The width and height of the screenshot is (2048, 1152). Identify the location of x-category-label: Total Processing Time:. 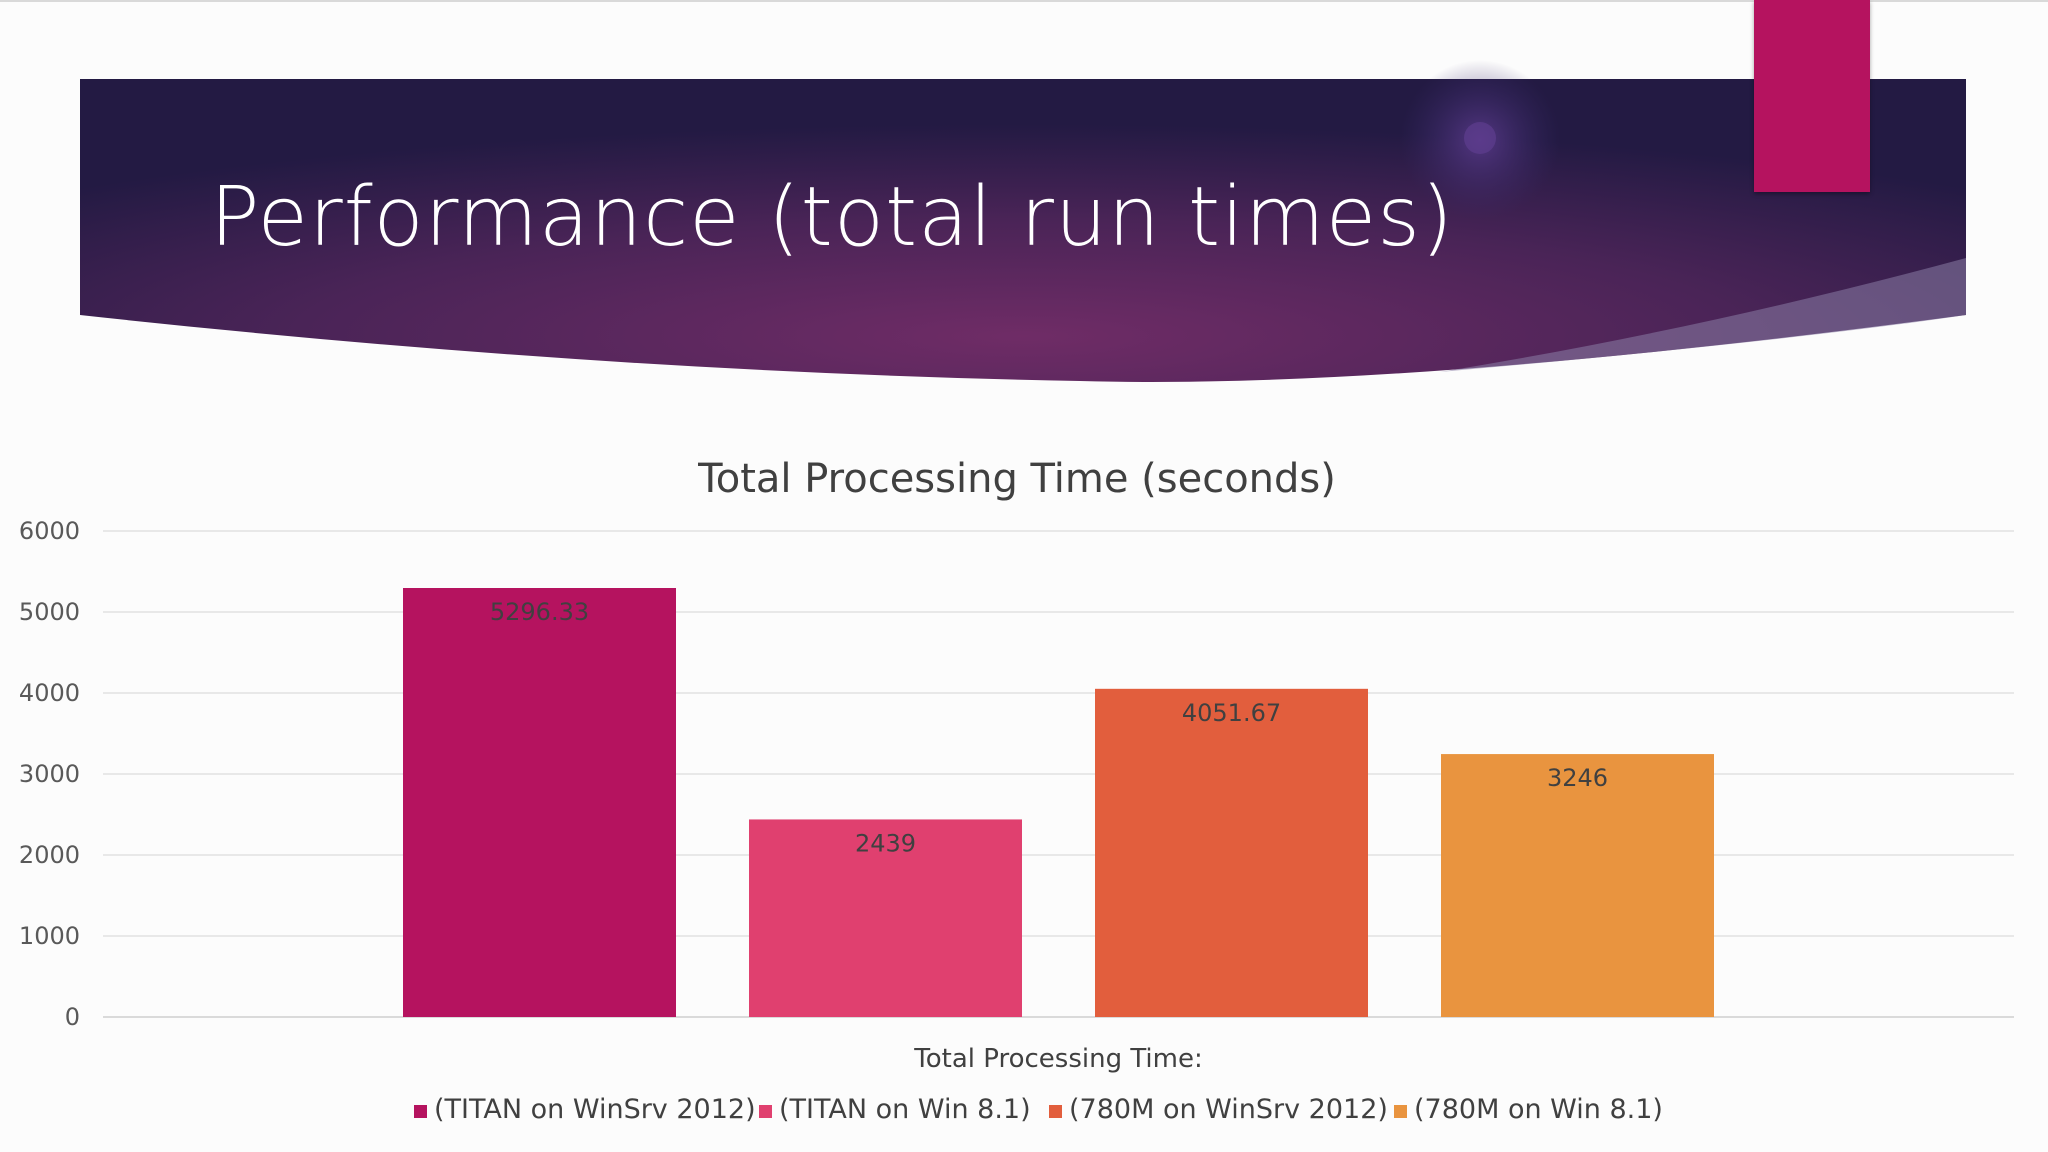
(1057, 1059).